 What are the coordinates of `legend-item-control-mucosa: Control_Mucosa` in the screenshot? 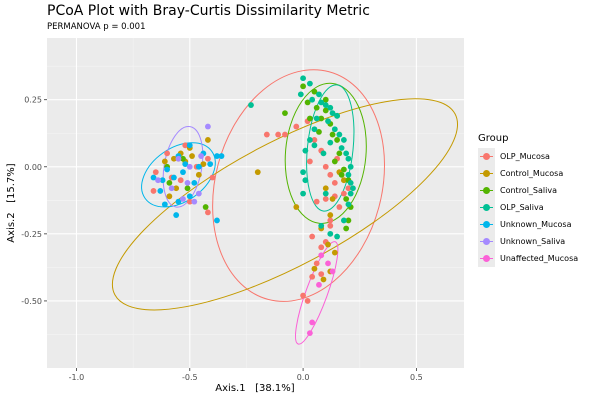 It's located at (528, 173).